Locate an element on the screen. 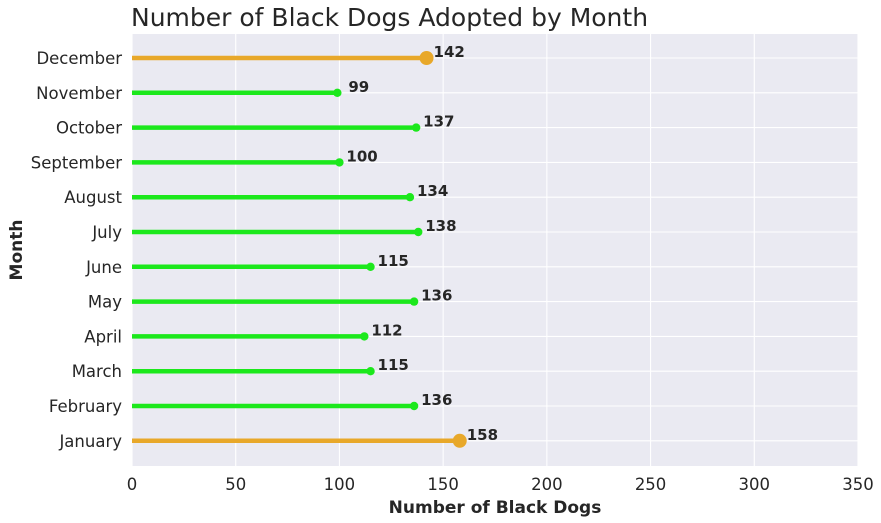 The image size is (881, 523). x-tick-label: 50 is located at coordinates (235, 484).